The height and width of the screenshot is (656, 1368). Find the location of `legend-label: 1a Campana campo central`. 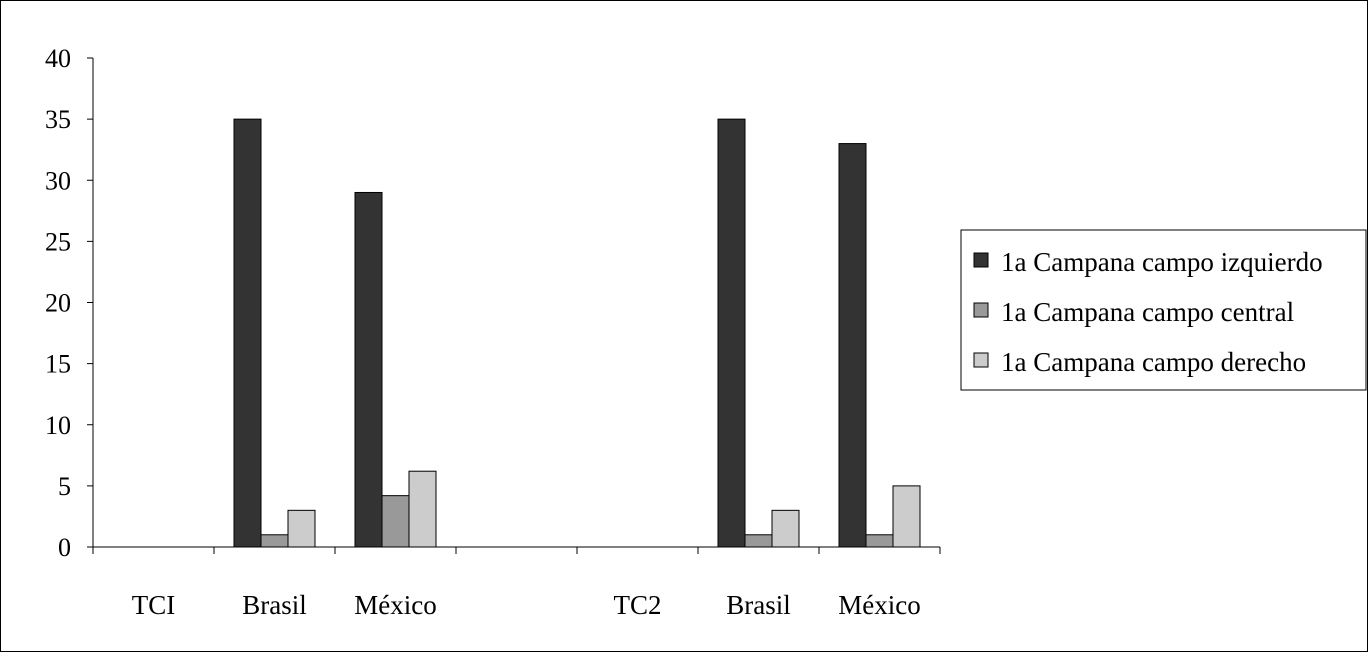

legend-label: 1a Campana campo central is located at coordinates (1147, 312).